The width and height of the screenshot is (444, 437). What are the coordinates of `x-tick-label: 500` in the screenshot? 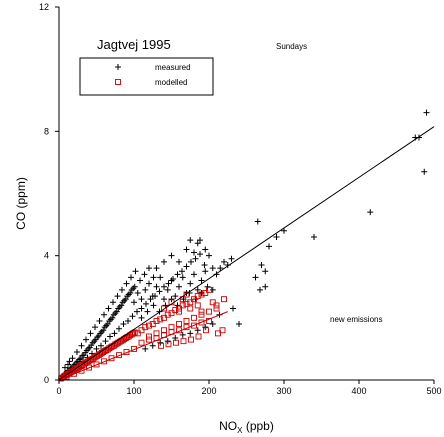 It's located at (433, 391).